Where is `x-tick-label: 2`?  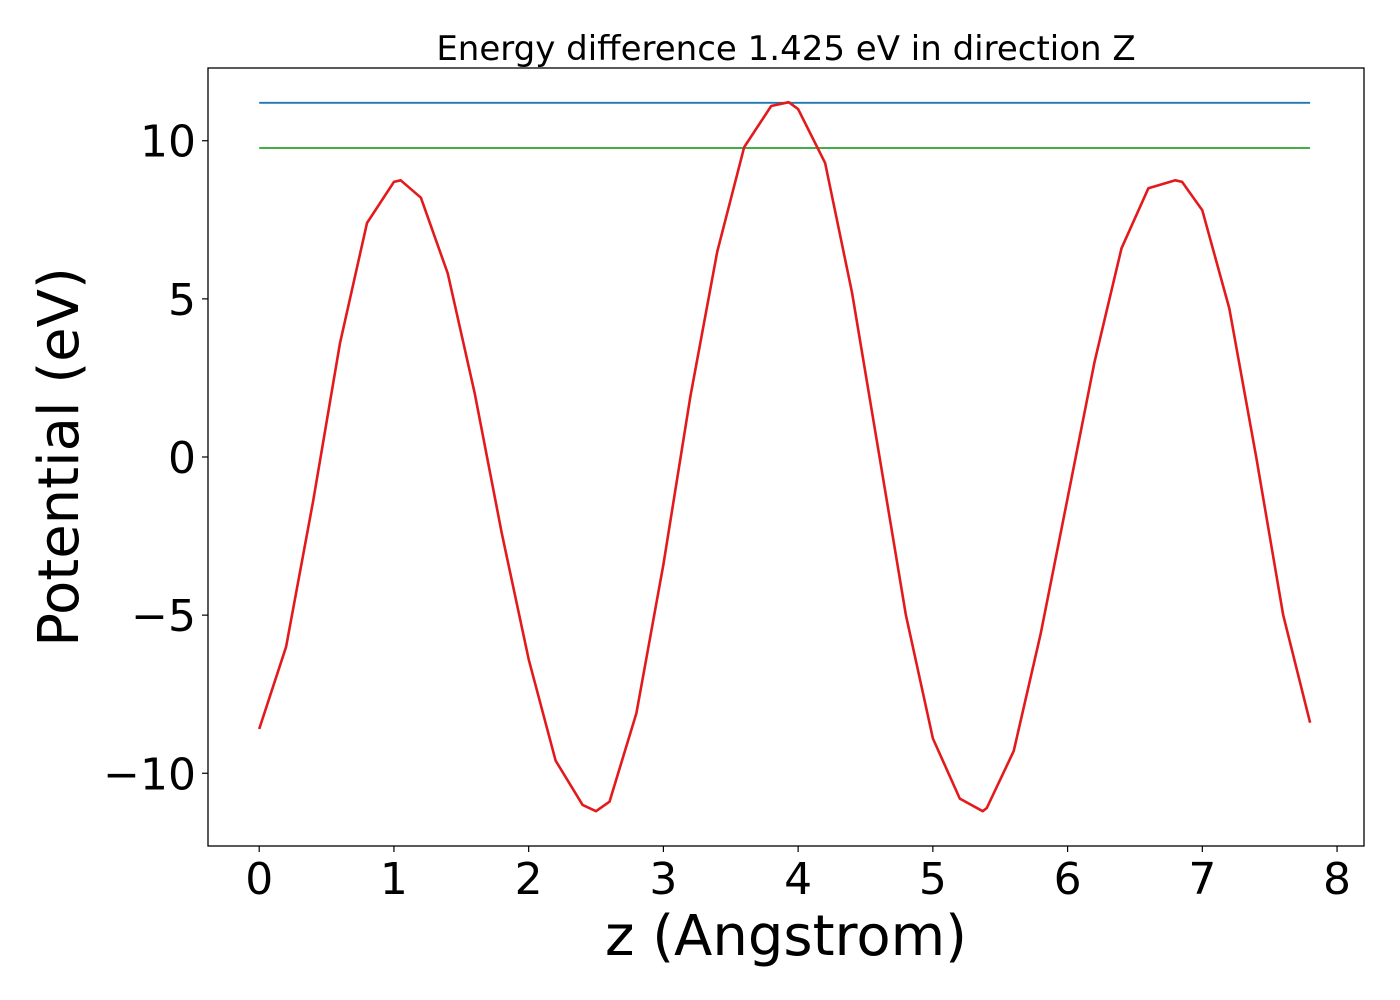
x-tick-label: 2 is located at coordinates (529, 879).